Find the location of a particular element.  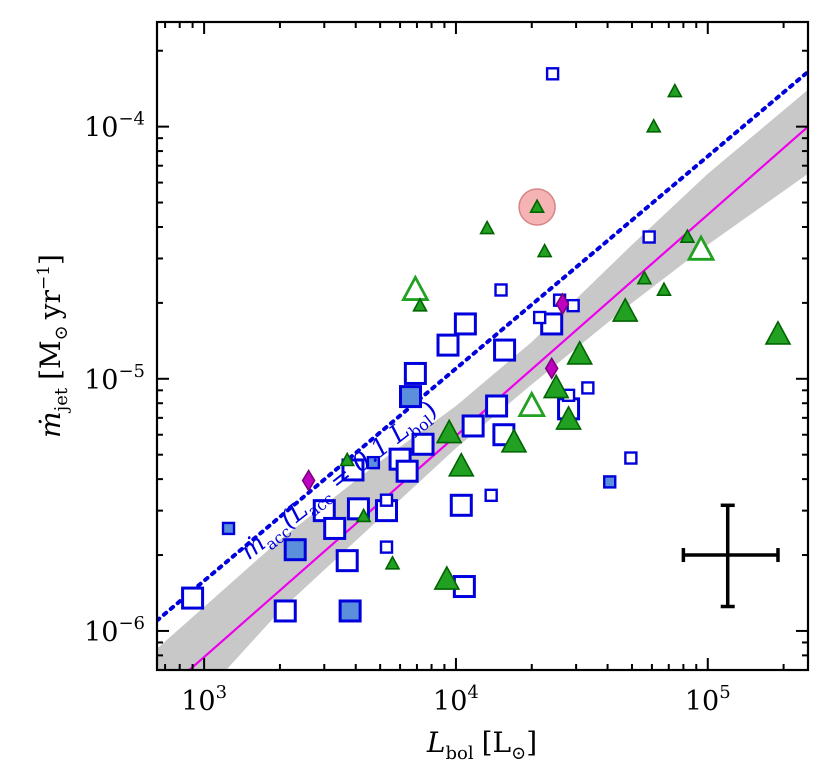

y-tick-label: 10⁻⁵ is located at coordinates (114, 378).